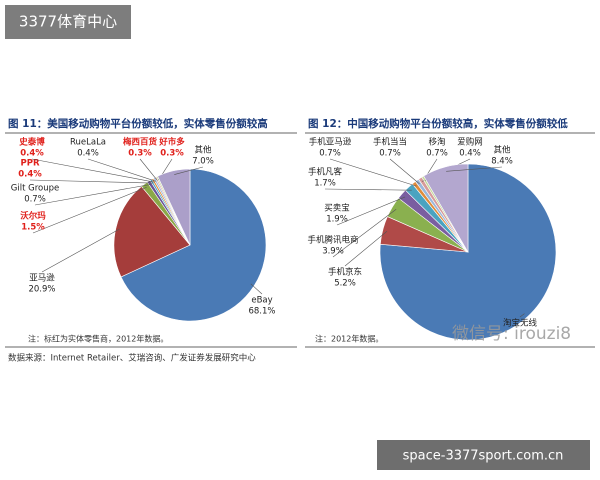  I want to click on value-label: 5.2%, so click(345, 284).